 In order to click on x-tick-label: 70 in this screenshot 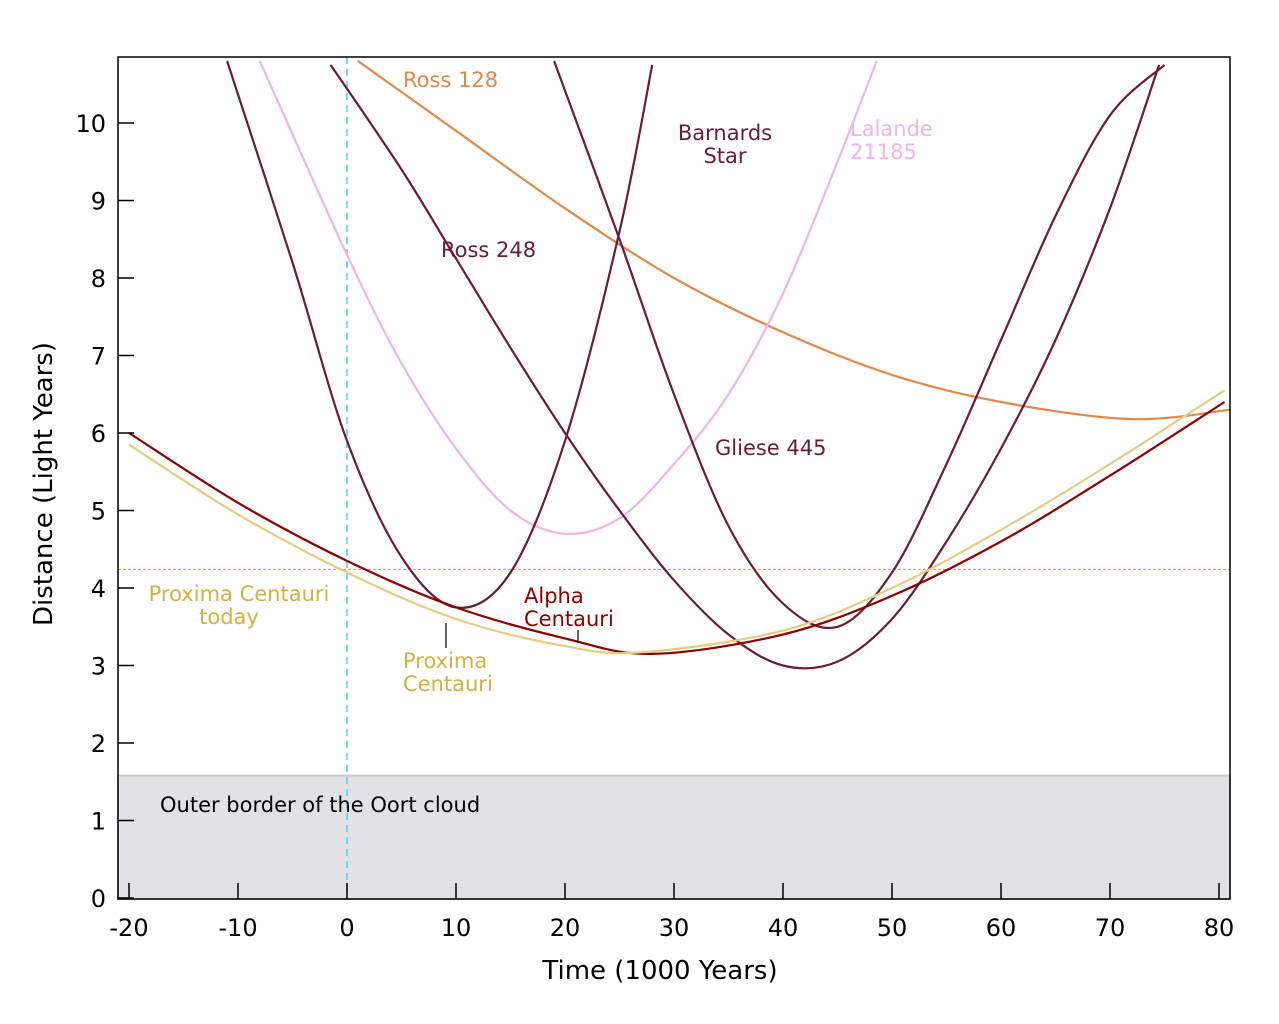, I will do `click(1110, 928)`.